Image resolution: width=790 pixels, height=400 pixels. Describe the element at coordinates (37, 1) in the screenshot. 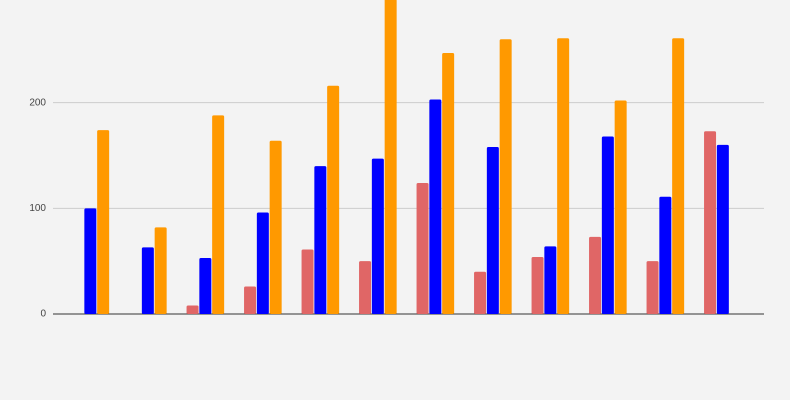

I see `y-tick-label: 300` at that location.